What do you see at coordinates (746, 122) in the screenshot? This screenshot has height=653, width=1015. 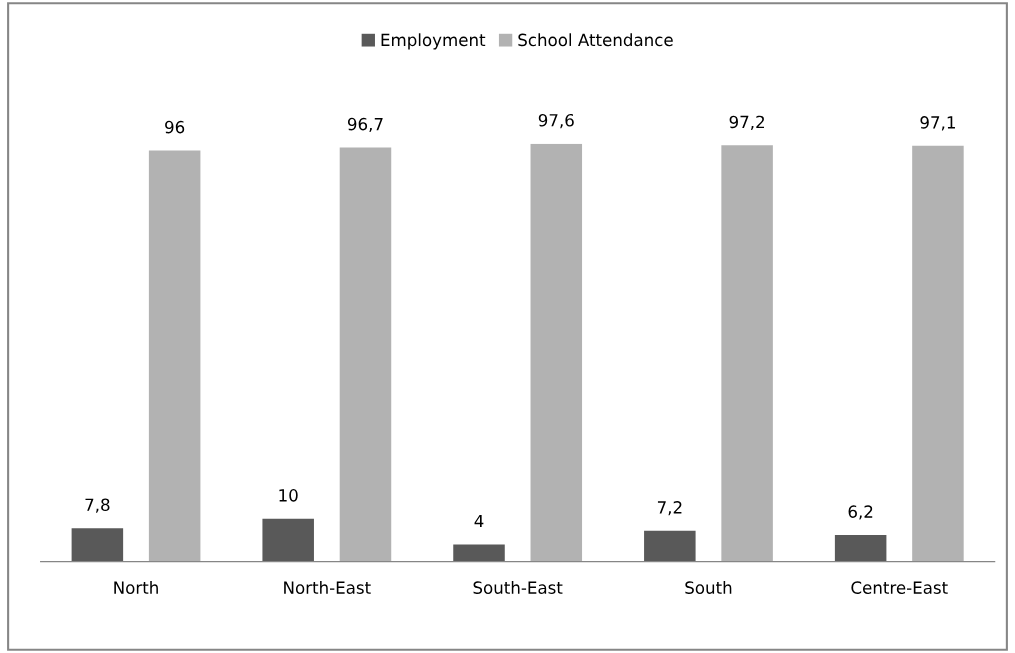 I see `data-label: 97,2` at bounding box center [746, 122].